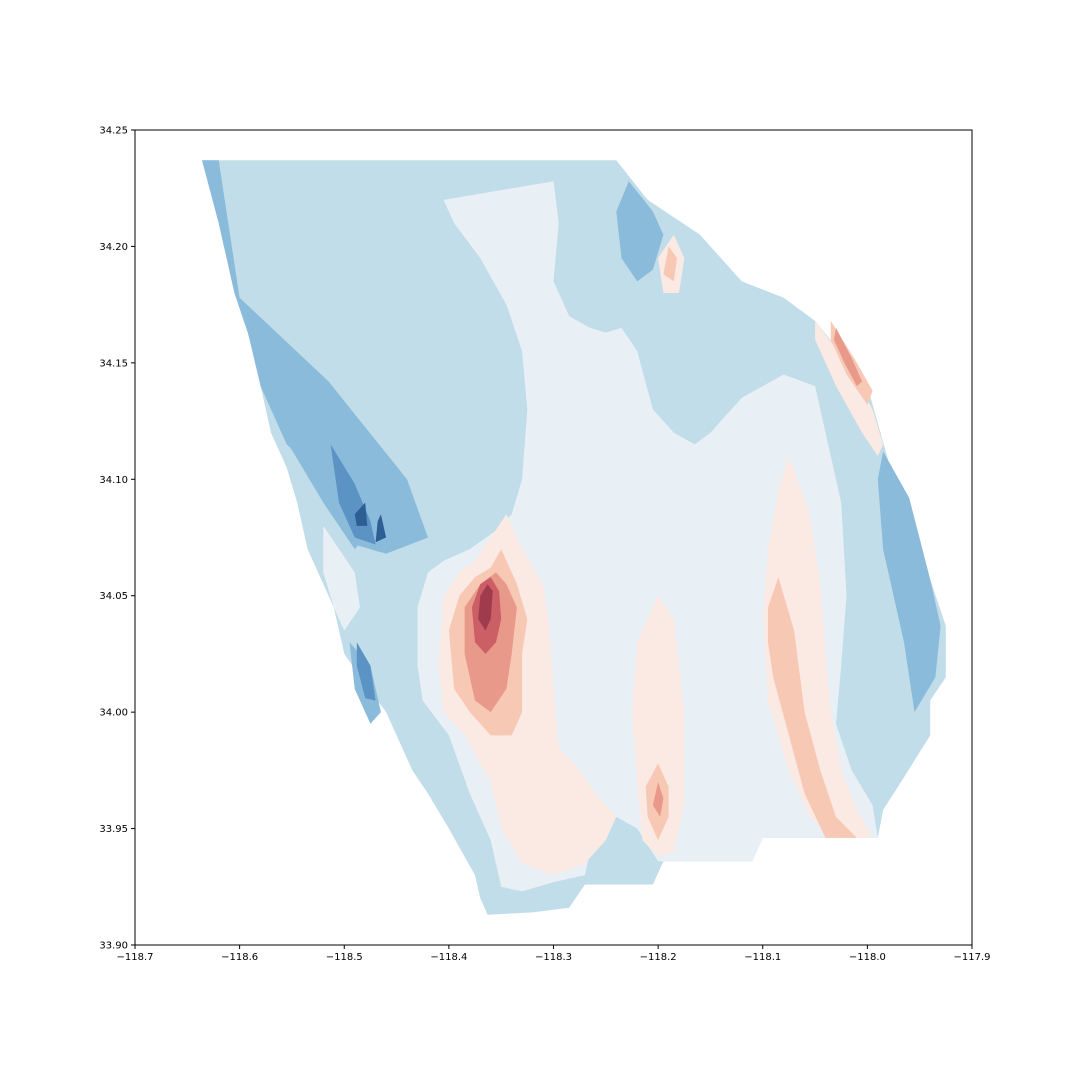 This screenshot has height=1085, width=1080. What do you see at coordinates (448, 957) in the screenshot?
I see `x-tick-label: −118.4` at bounding box center [448, 957].